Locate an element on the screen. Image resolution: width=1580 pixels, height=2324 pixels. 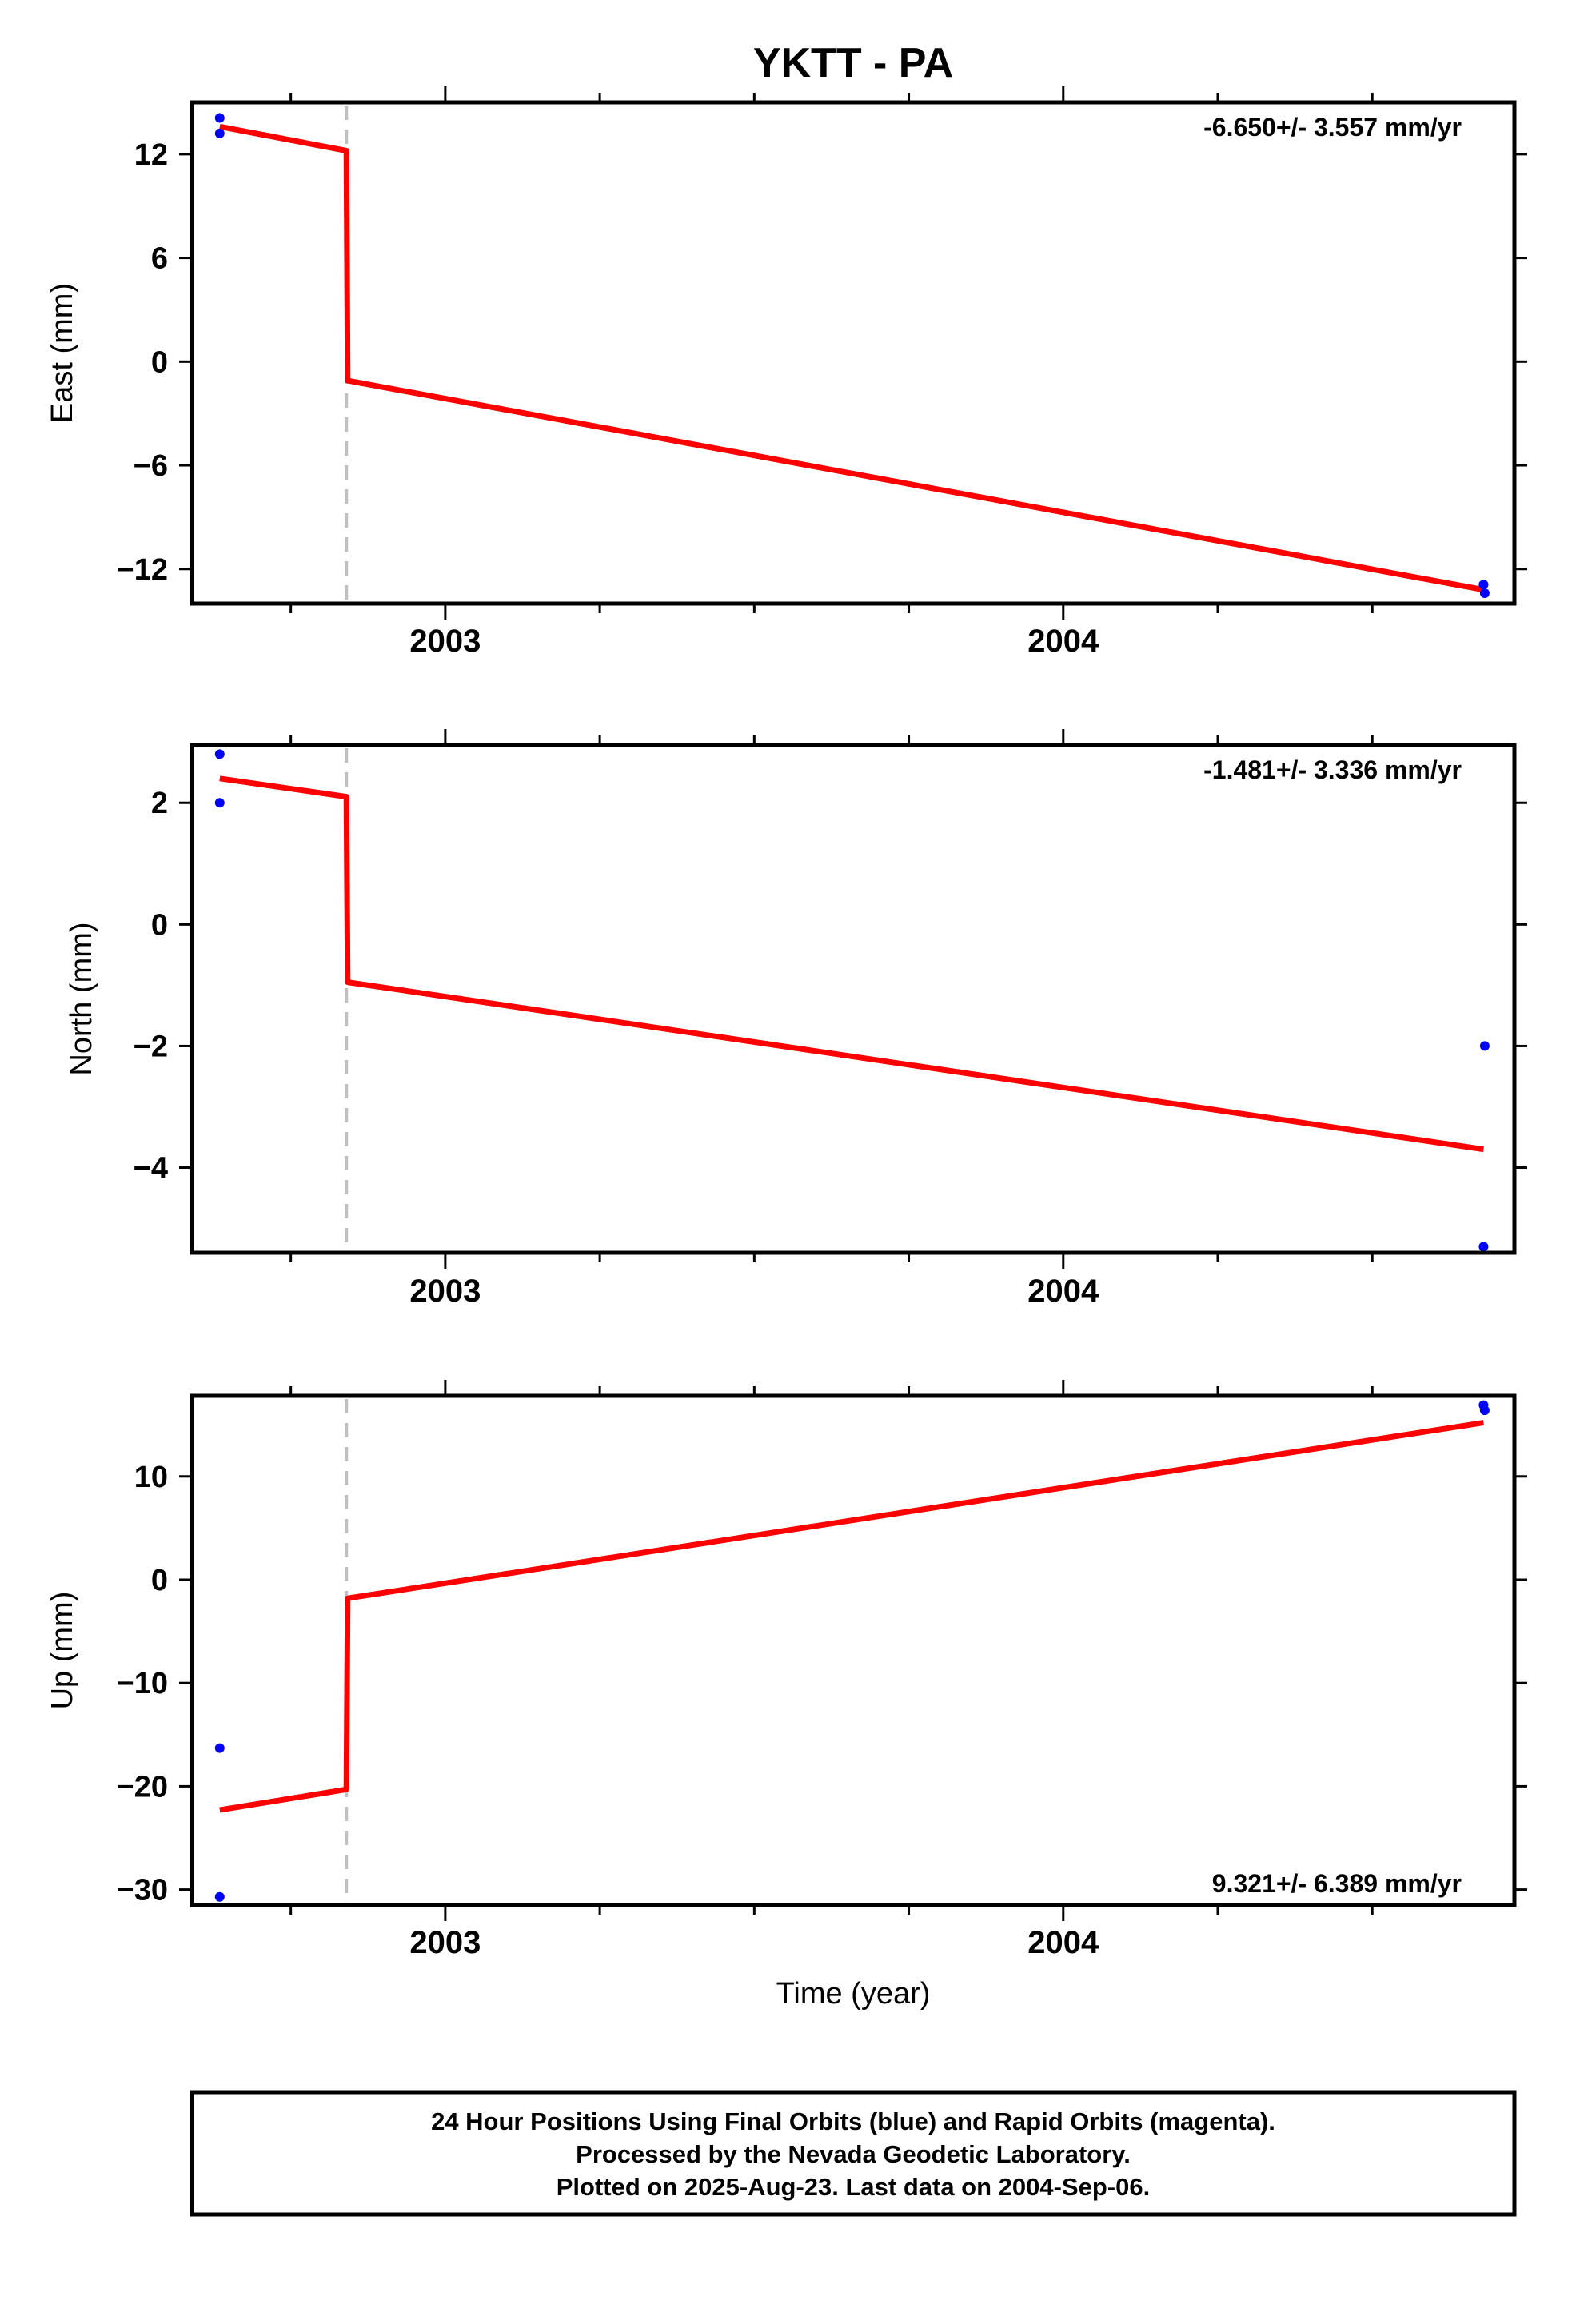
north-y-tick-label: 0 is located at coordinates (160, 925).